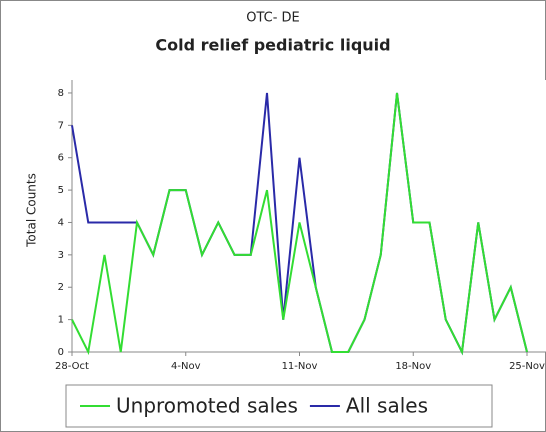 Image resolution: width=546 pixels, height=432 pixels. I want to click on y-tick-label: 1, so click(61, 320).